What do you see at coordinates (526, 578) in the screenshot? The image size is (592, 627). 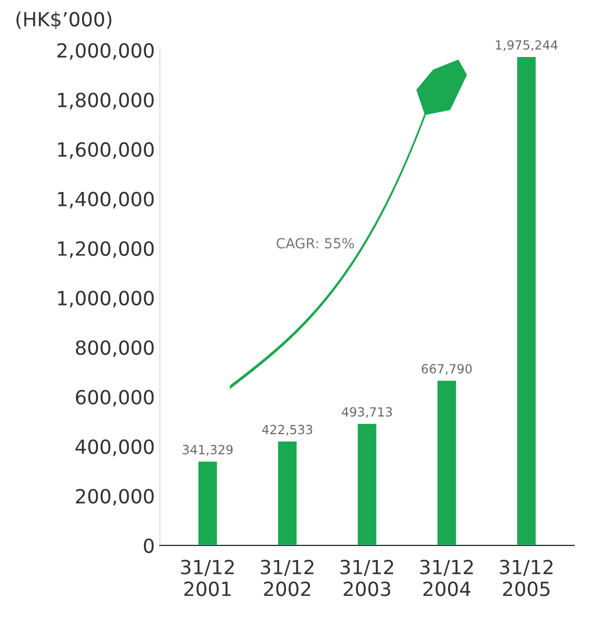 I see `x-tick-label: 31/12 2005` at bounding box center [526, 578].